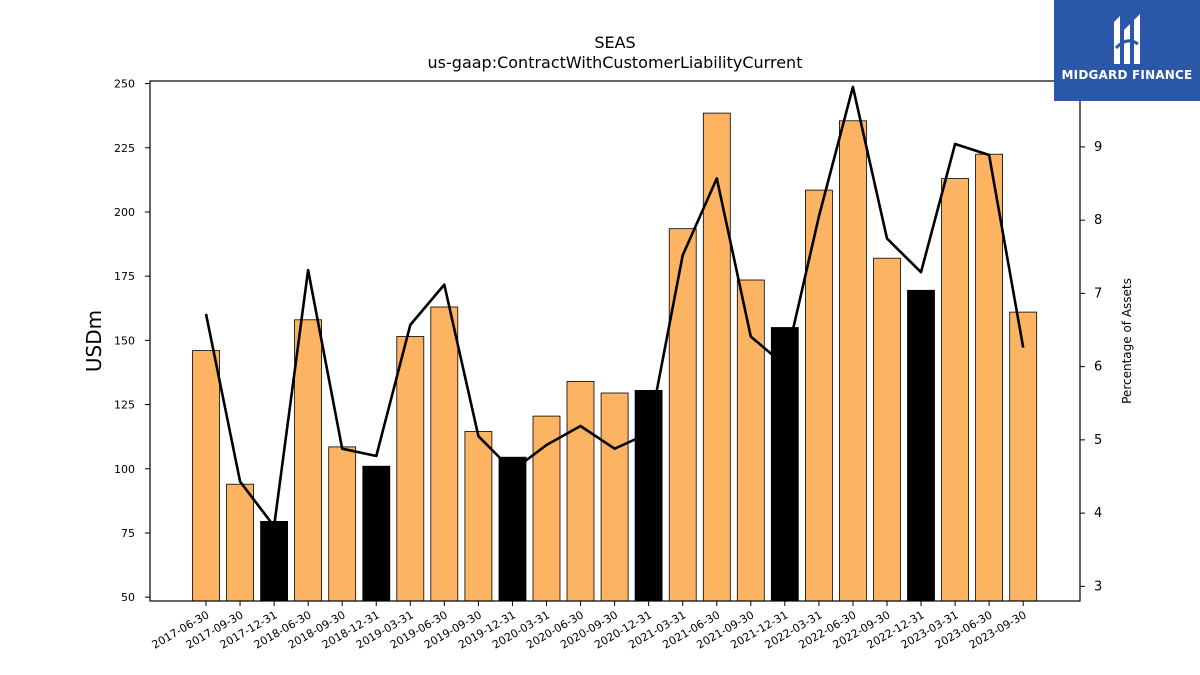 This screenshot has height=675, width=1200. Describe the element at coordinates (128, 533) in the screenshot. I see `y-tick-label: 75` at that location.